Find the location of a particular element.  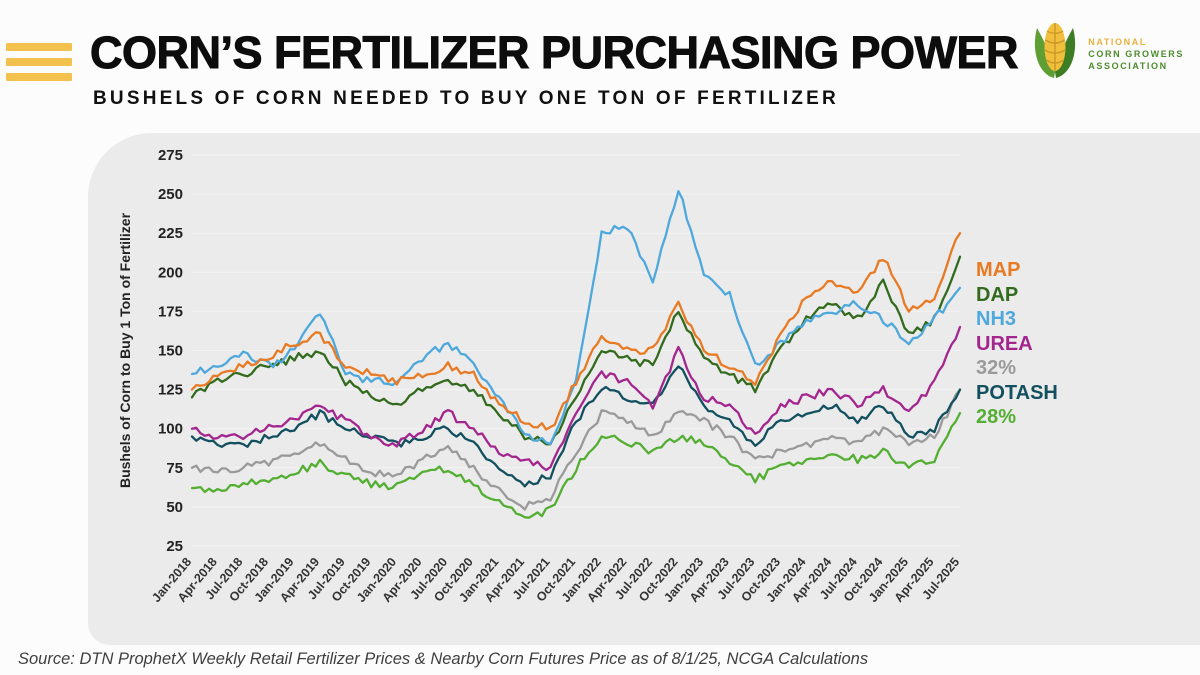

series-line-urea is located at coordinates (576, 398).